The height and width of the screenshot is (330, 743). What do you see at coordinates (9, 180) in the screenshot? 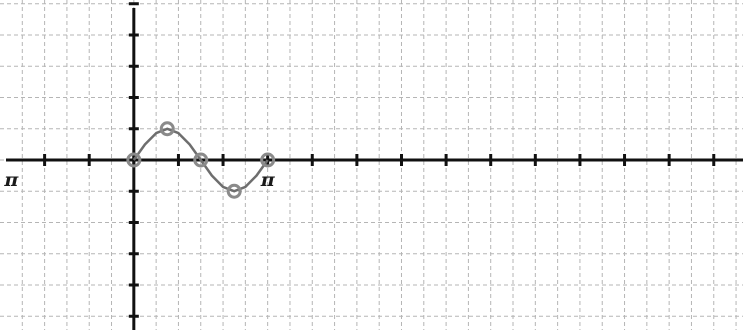
I see `x-tick-label: − π` at bounding box center [9, 180].